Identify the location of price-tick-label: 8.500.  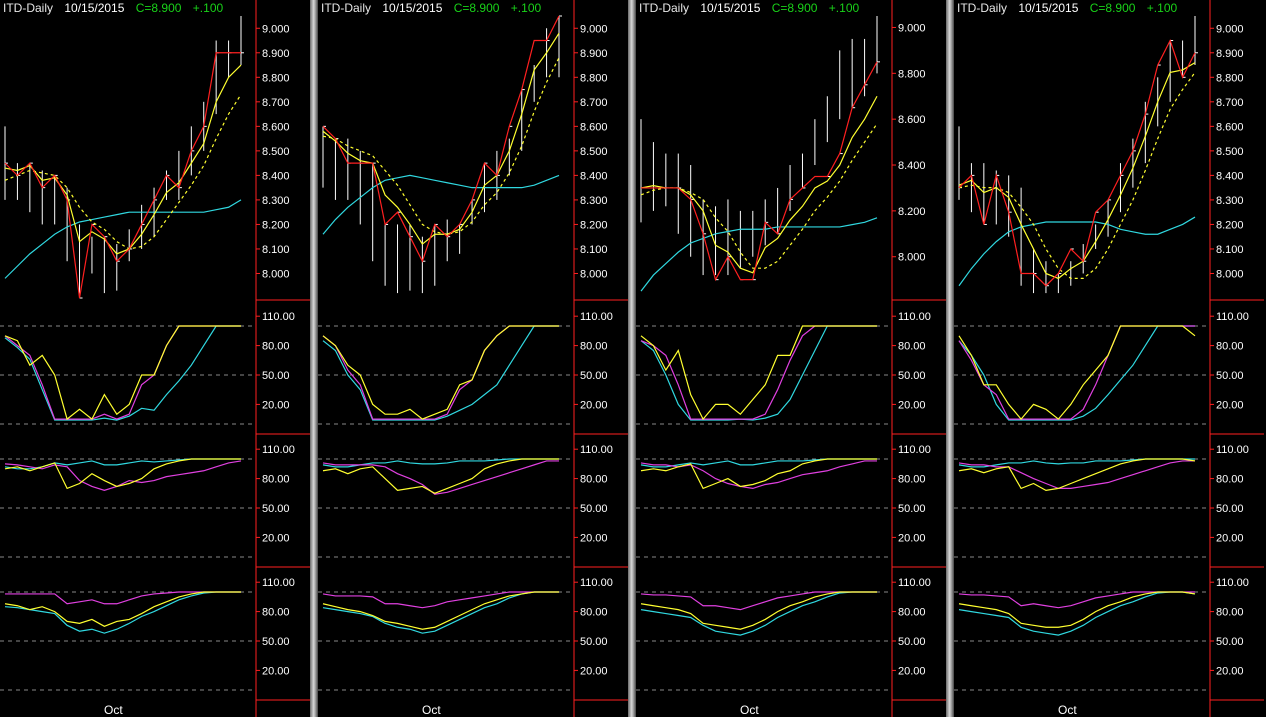
(276, 152).